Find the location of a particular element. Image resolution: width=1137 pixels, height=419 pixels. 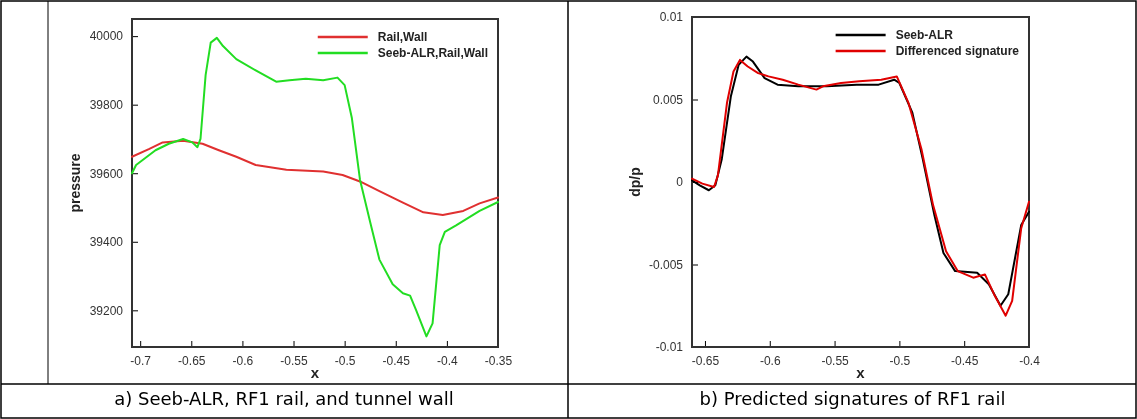

y-tick-label: 39400 is located at coordinates (106, 242).